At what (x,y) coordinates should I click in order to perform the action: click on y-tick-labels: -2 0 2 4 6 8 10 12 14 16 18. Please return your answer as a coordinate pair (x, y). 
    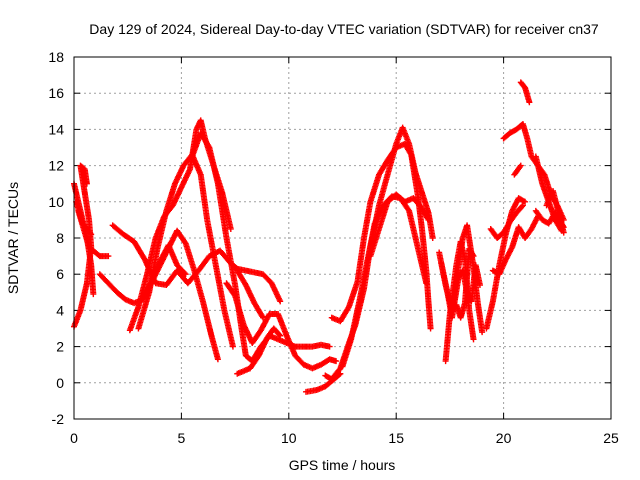
    Looking at the image, I should click on (56, 238).